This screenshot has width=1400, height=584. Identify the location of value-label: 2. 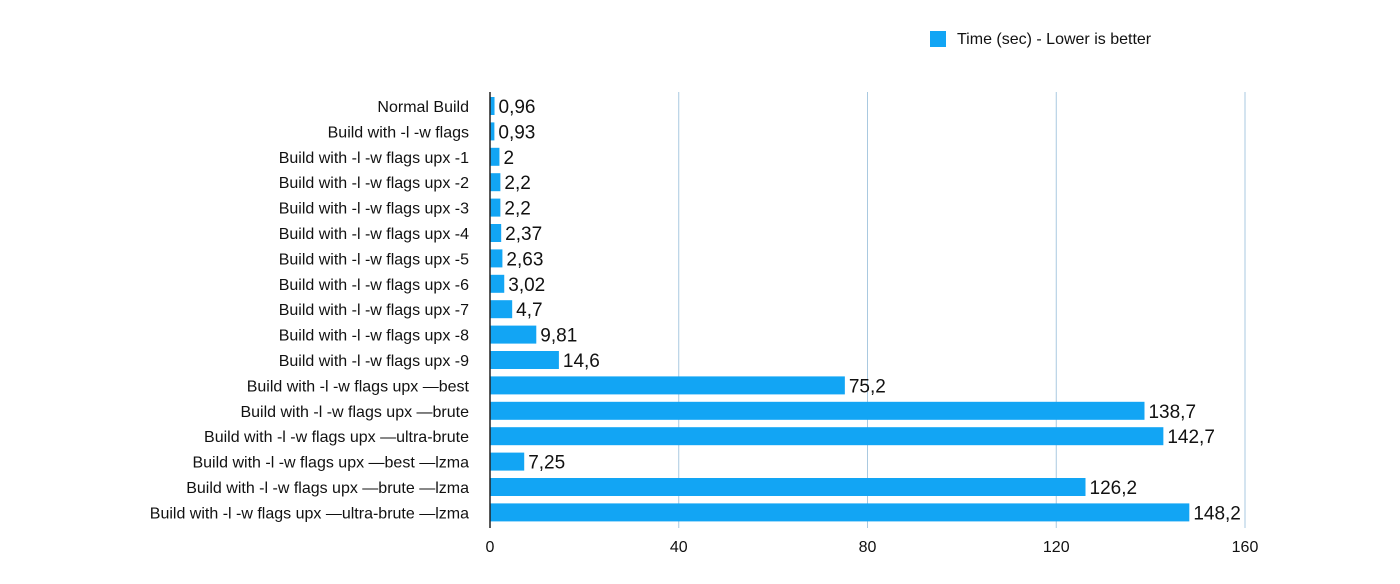
(508, 158).